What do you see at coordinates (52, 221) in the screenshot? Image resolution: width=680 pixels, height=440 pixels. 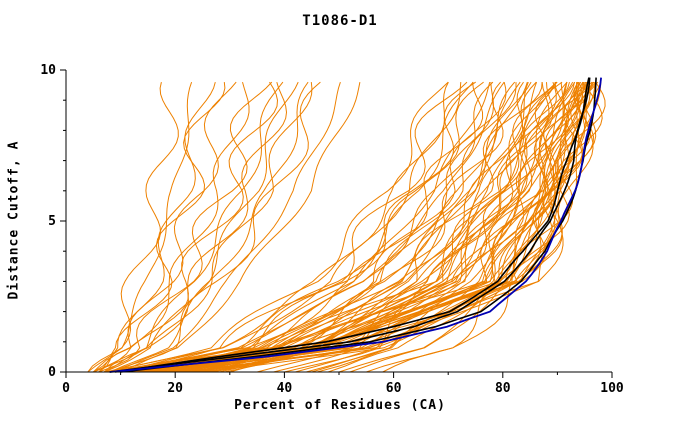 I see `y-tick-label: 5` at bounding box center [52, 221].